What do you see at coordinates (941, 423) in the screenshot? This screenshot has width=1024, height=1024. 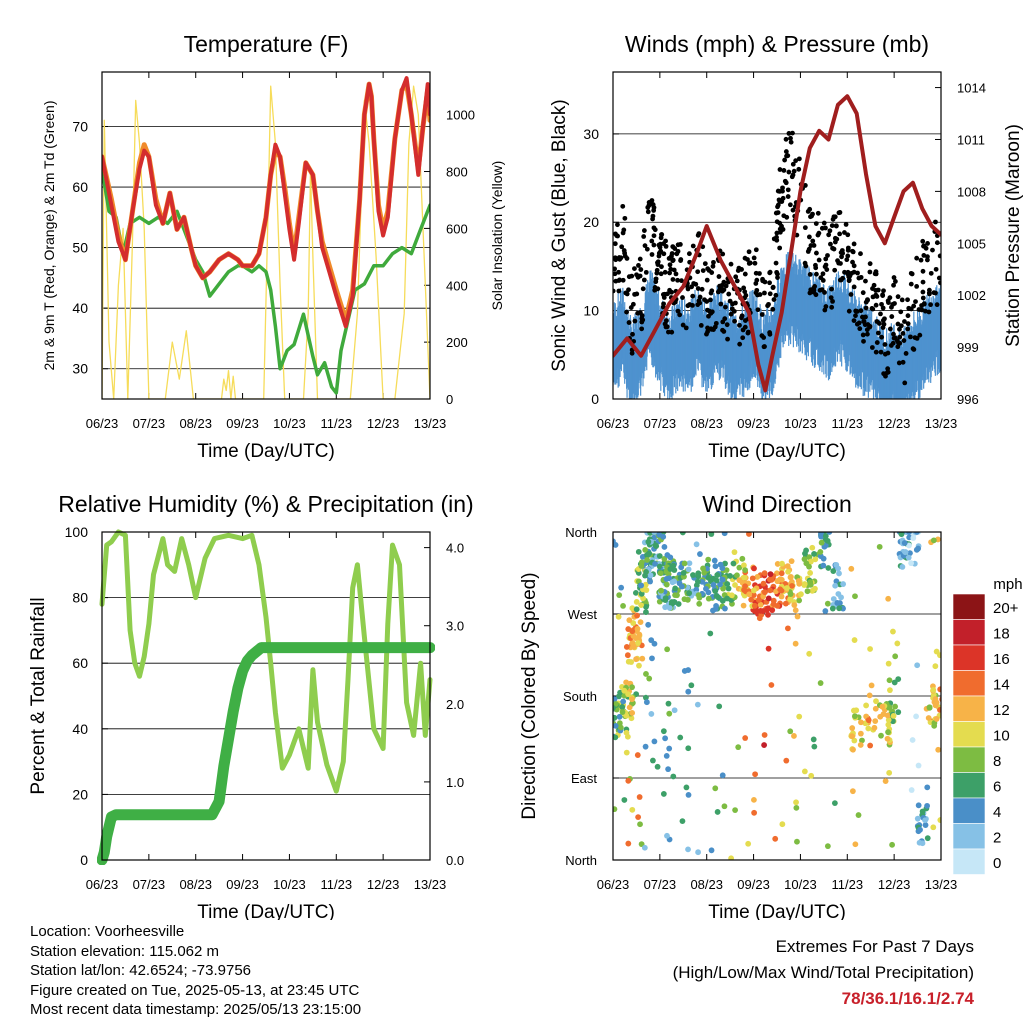 I see `x-tick-label: 13/23` at bounding box center [941, 423].